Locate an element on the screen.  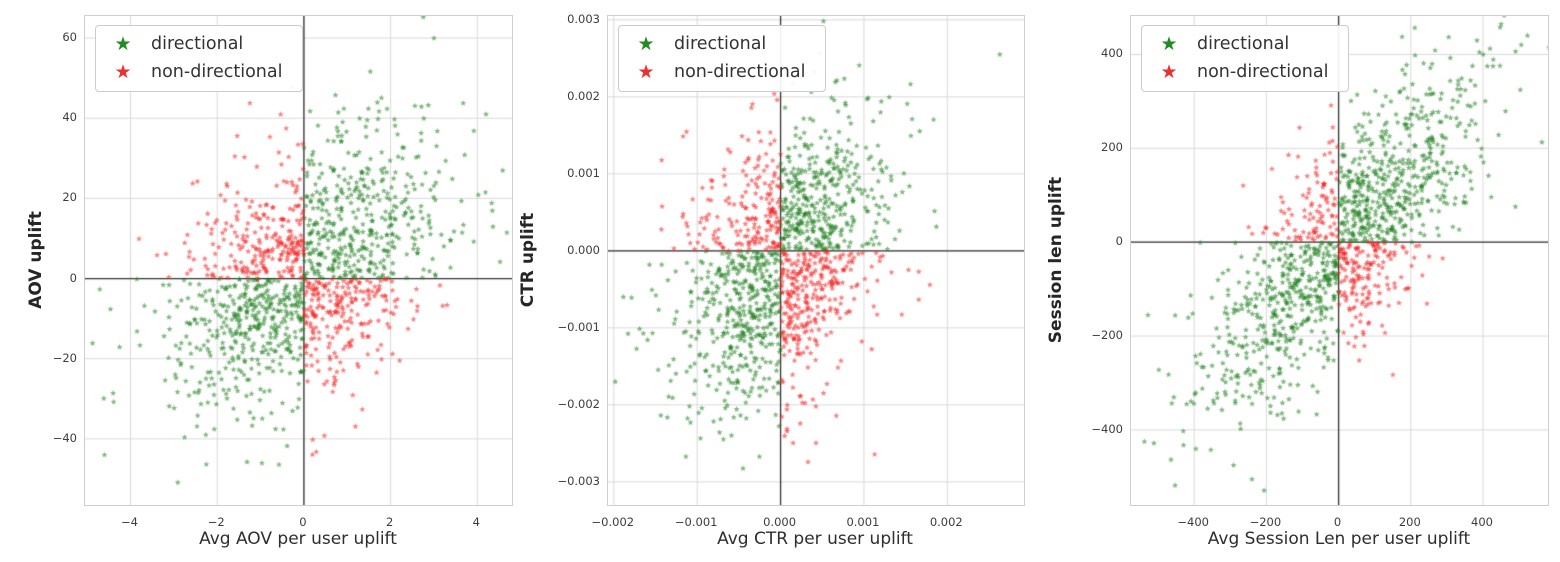
y-tick-label: −0.001 is located at coordinates (578, 326).